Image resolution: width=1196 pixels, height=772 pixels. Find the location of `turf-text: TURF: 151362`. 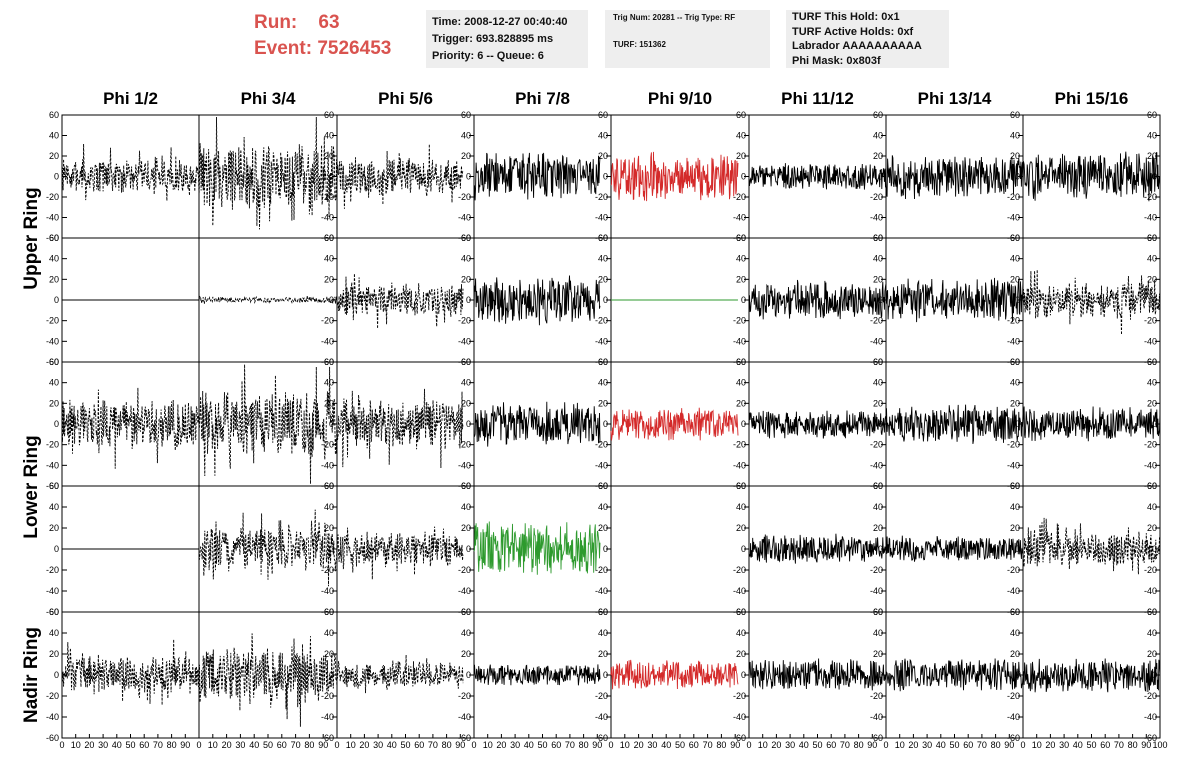

turf-text: TURF: 151362 is located at coordinates (639, 44).